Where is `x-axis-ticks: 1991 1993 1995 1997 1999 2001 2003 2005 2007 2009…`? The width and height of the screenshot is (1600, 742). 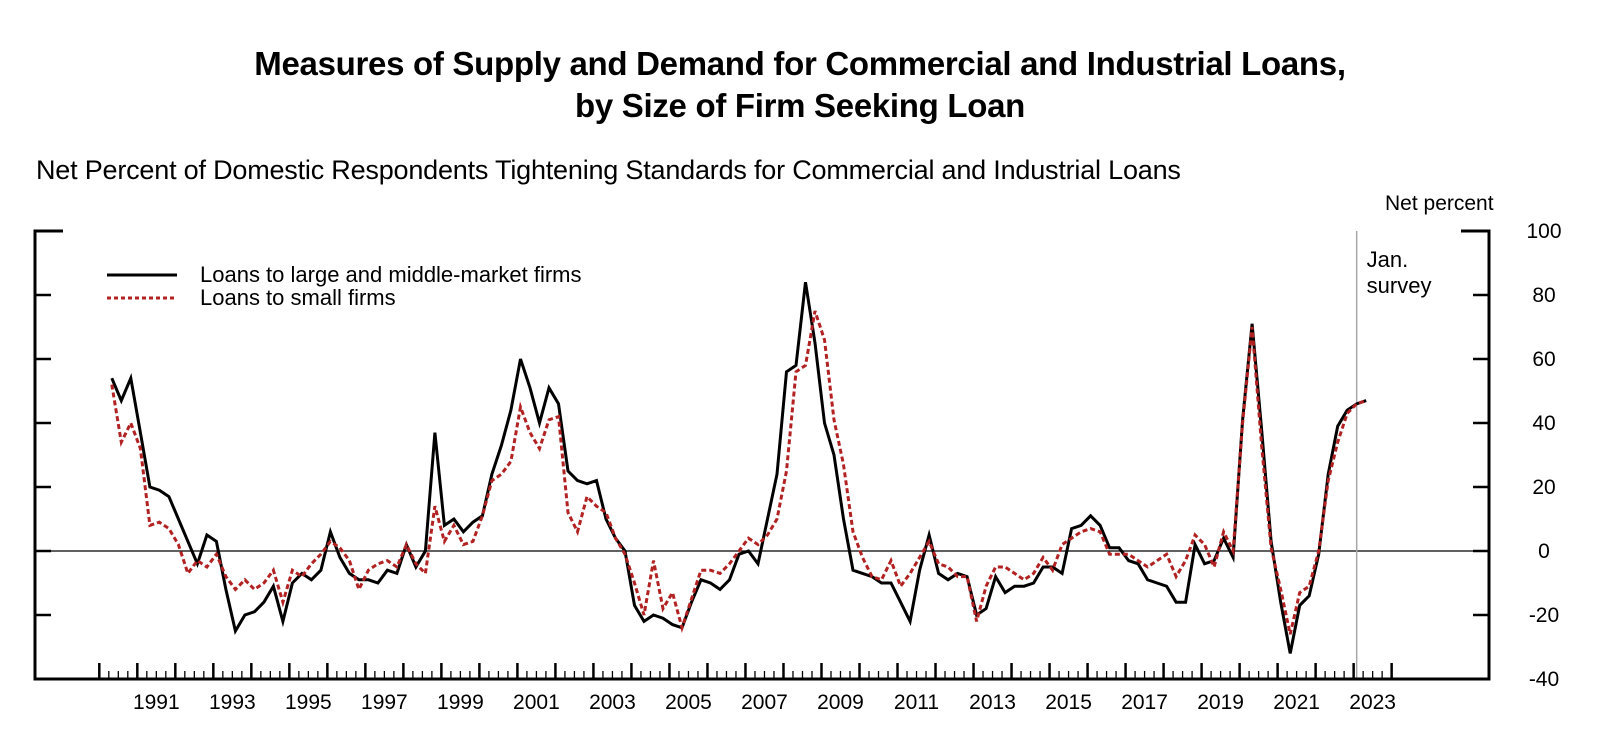 x-axis-ticks: 1991 1993 1995 1997 1999 2001 2003 2005 2007 2009… is located at coordinates (747, 688).